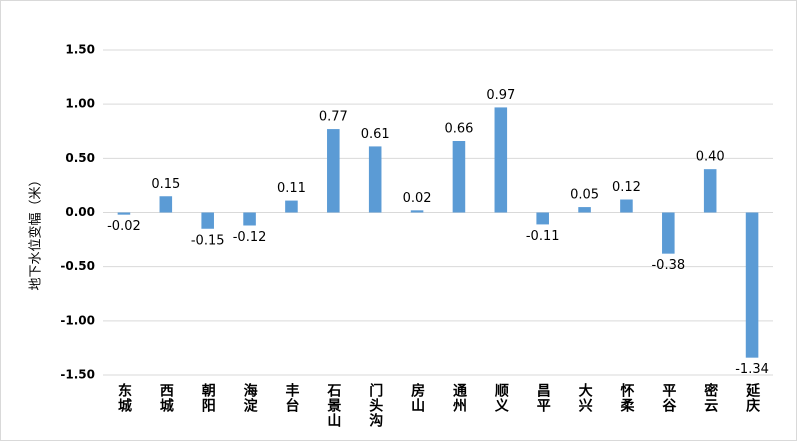  I want to click on x-tick-label: 东城, so click(124, 397).